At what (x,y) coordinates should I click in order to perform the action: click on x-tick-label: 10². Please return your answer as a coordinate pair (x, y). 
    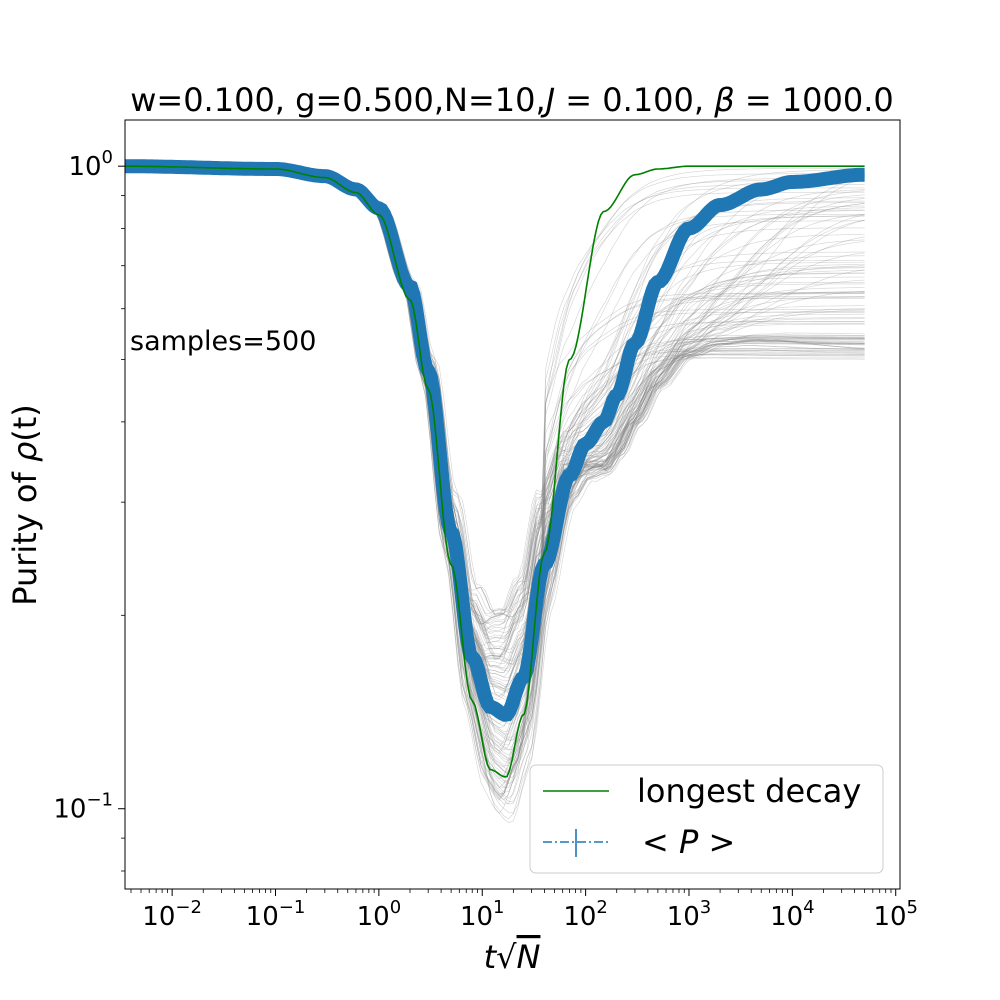
    Looking at the image, I should click on (585, 914).